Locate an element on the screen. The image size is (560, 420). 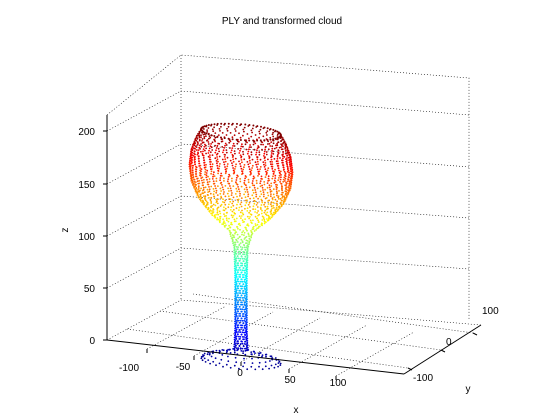
x-gridline-m100 is located at coordinates (186, 327).